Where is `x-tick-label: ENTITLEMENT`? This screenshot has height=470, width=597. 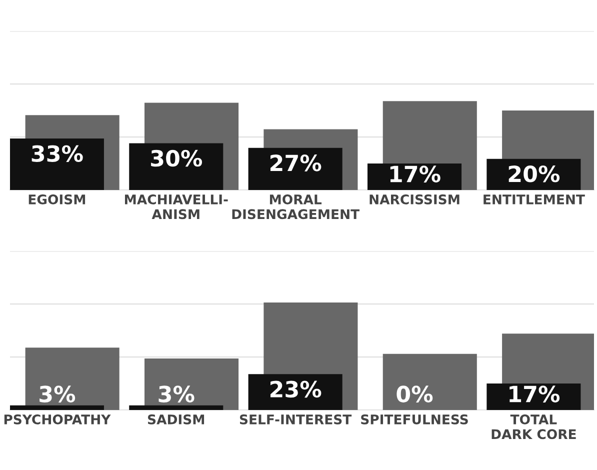 x-tick-label: ENTITLEMENT is located at coordinates (534, 199).